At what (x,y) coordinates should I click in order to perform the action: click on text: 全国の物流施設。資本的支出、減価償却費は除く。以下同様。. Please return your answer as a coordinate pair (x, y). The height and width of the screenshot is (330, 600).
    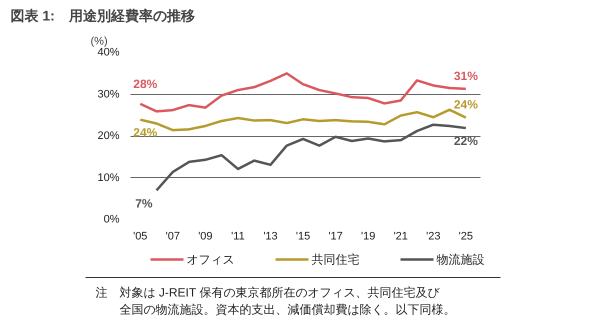
    Looking at the image, I should click on (288, 309).